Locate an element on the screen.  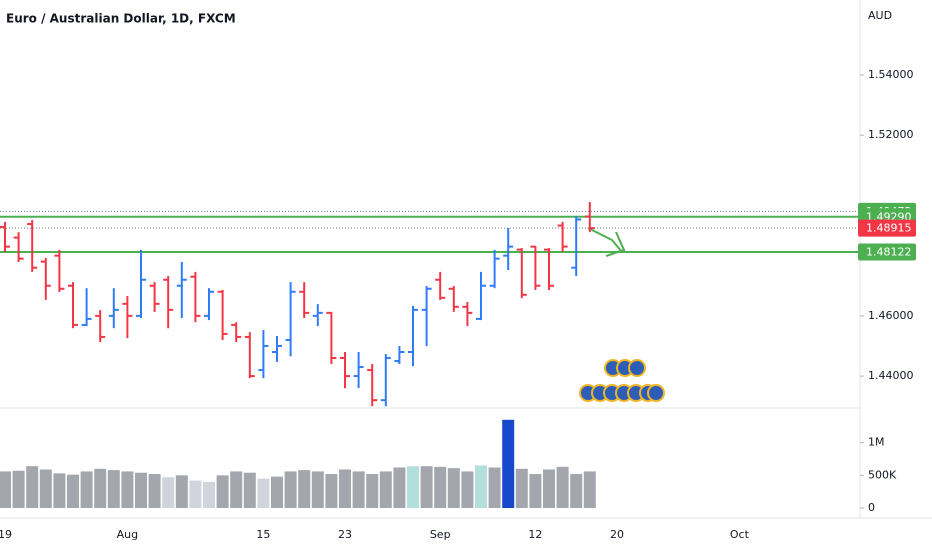
volume-tick-label: 1M is located at coordinates (876, 442).